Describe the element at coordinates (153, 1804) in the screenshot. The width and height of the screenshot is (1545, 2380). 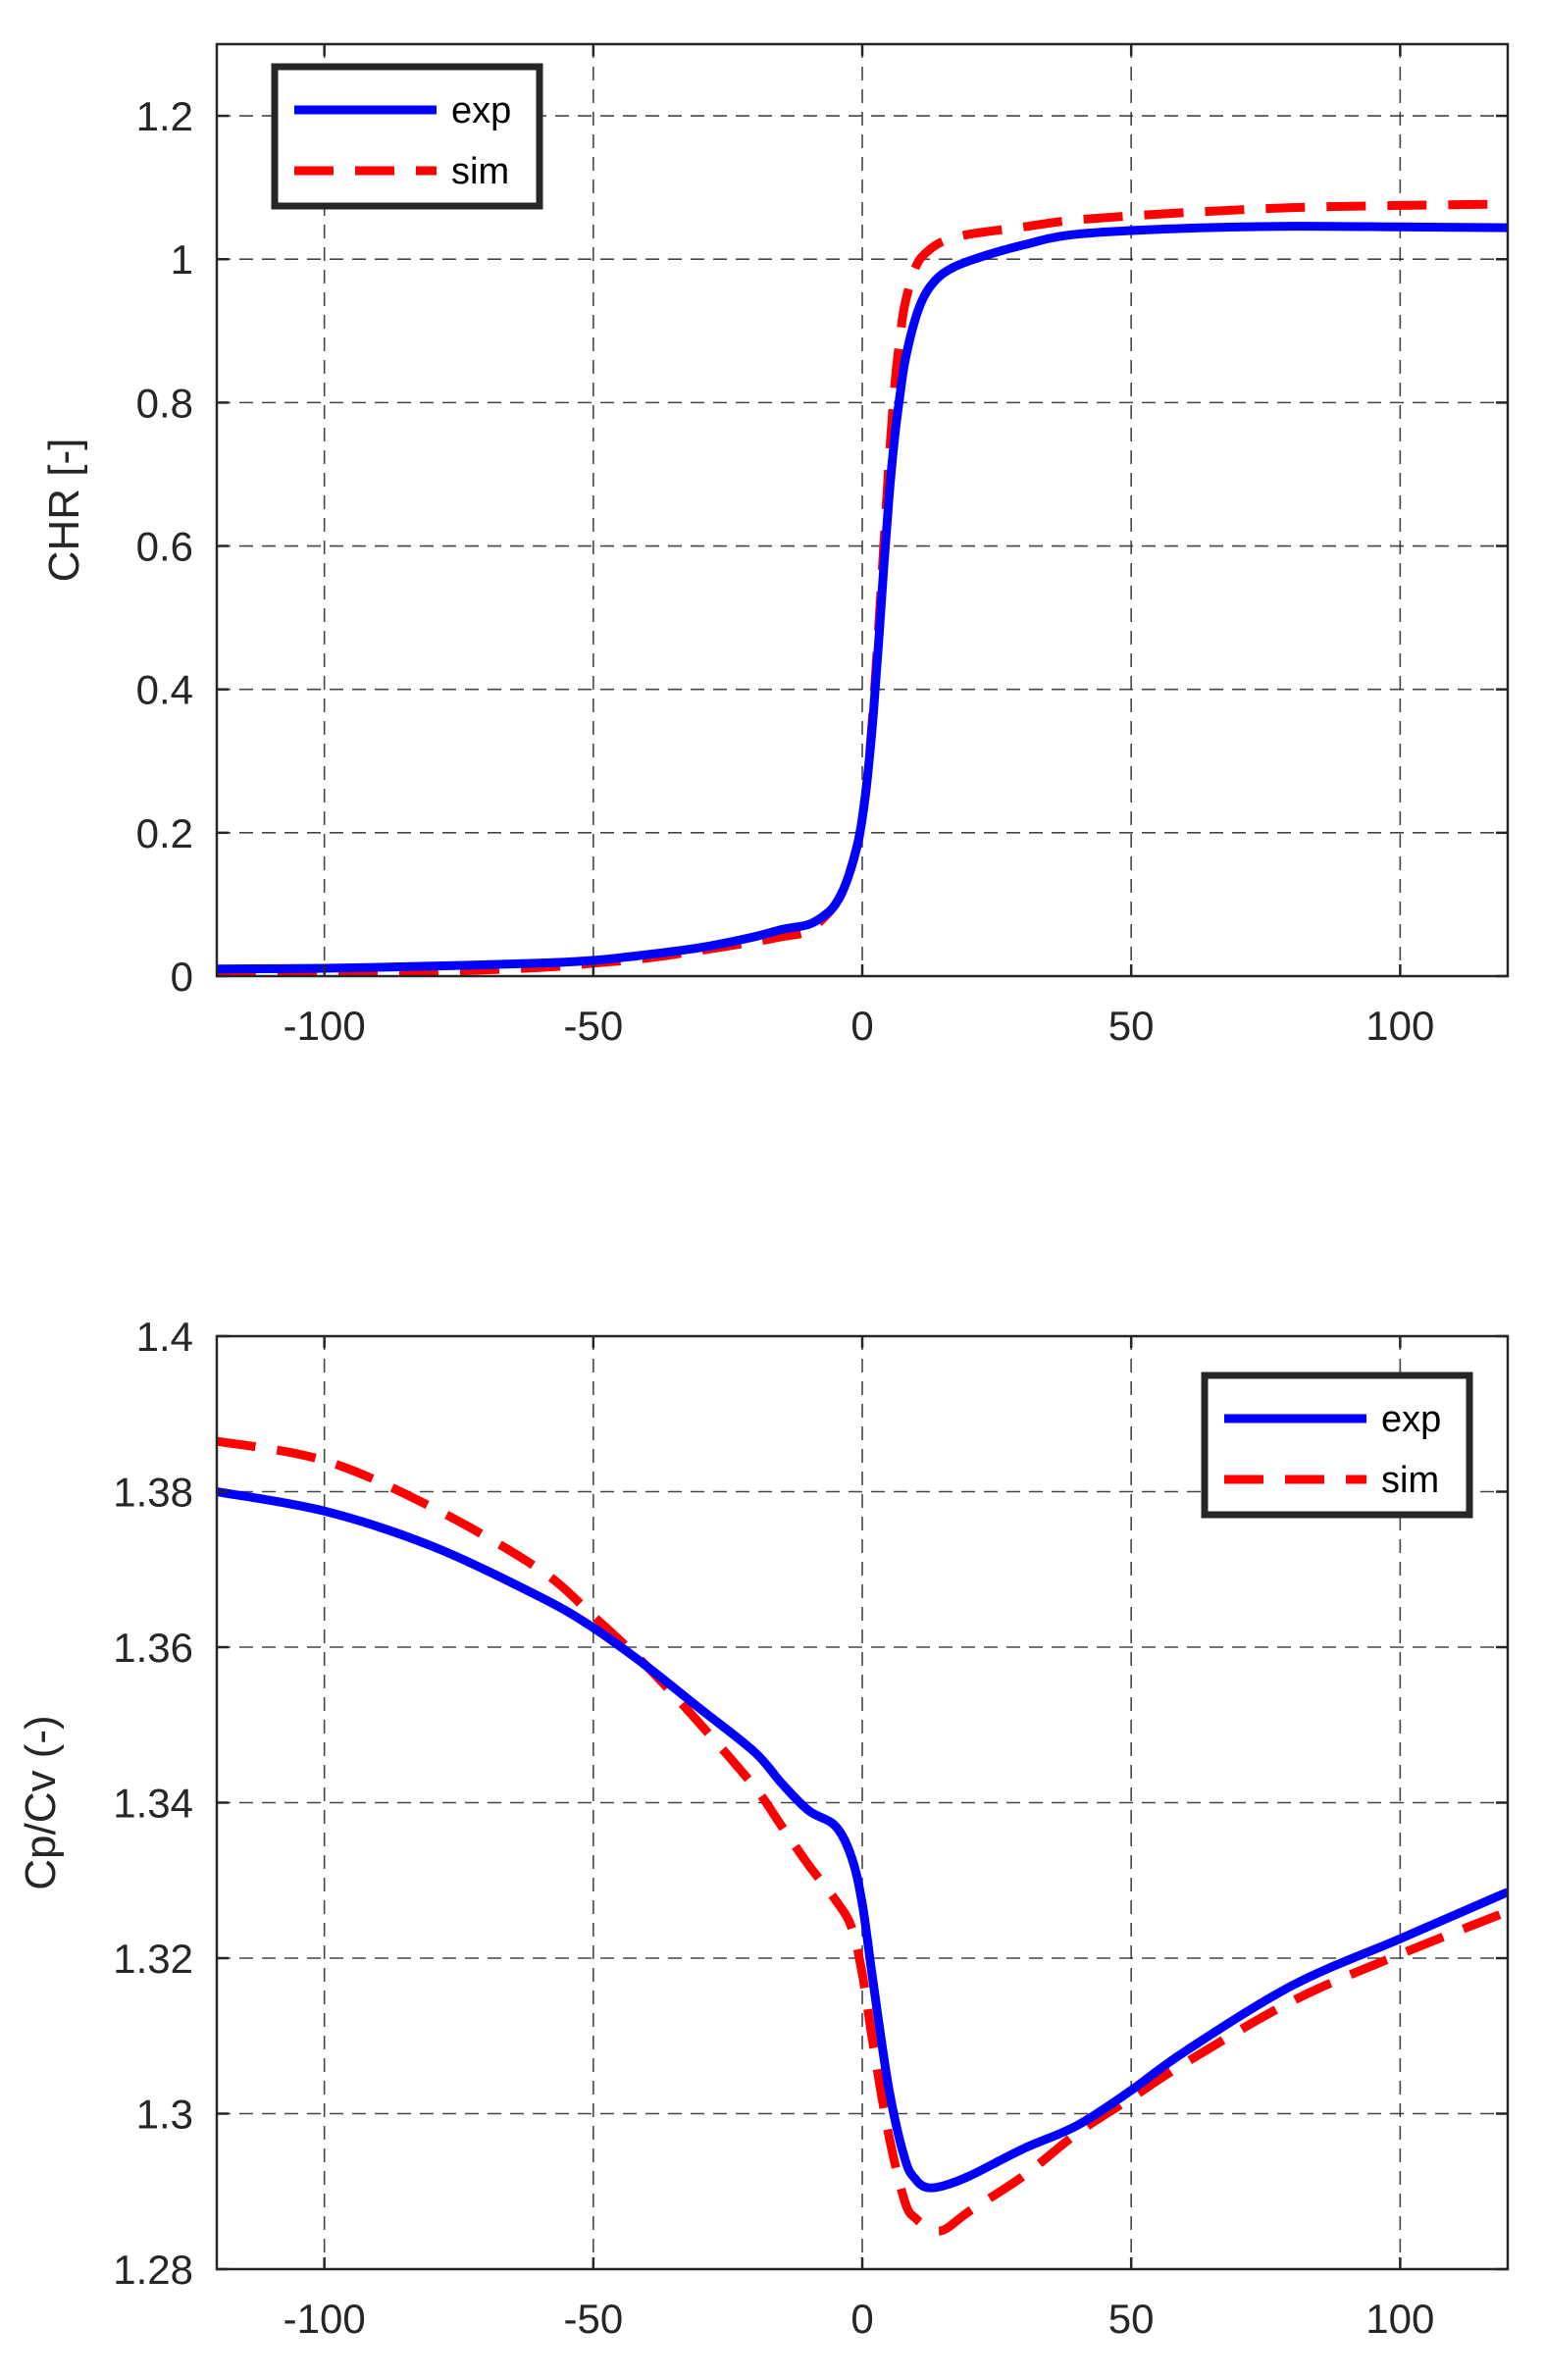
I see `y-tick-label: 1.34` at that location.